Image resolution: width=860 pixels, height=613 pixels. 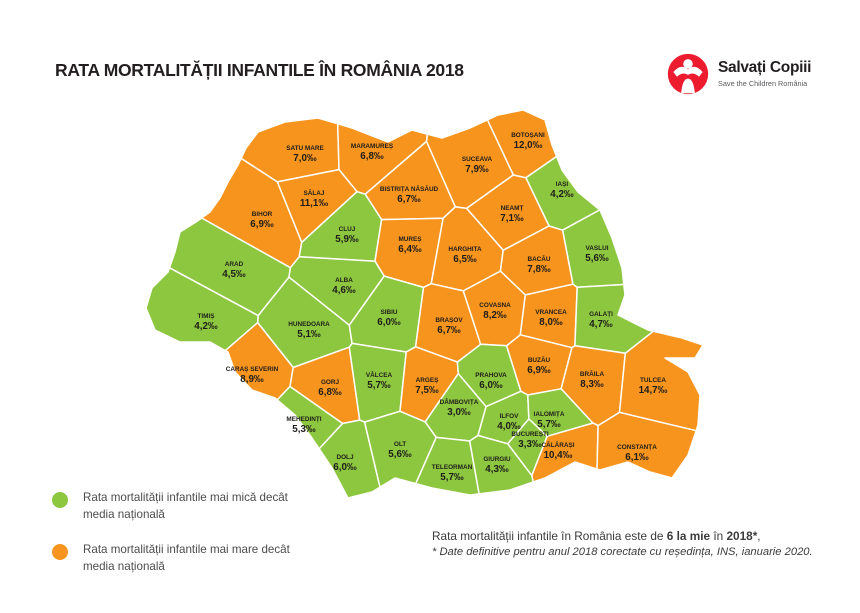 What do you see at coordinates (344, 286) in the screenshot?
I see `county-label-alba: ALBA 4,6‰` at bounding box center [344, 286].